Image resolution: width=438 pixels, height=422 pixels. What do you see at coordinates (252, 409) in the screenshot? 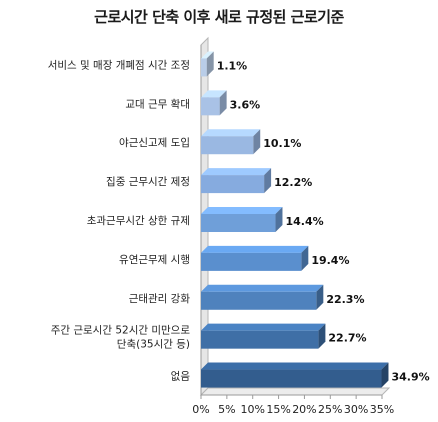
I see `x-tick-label: 10%` at bounding box center [252, 409].